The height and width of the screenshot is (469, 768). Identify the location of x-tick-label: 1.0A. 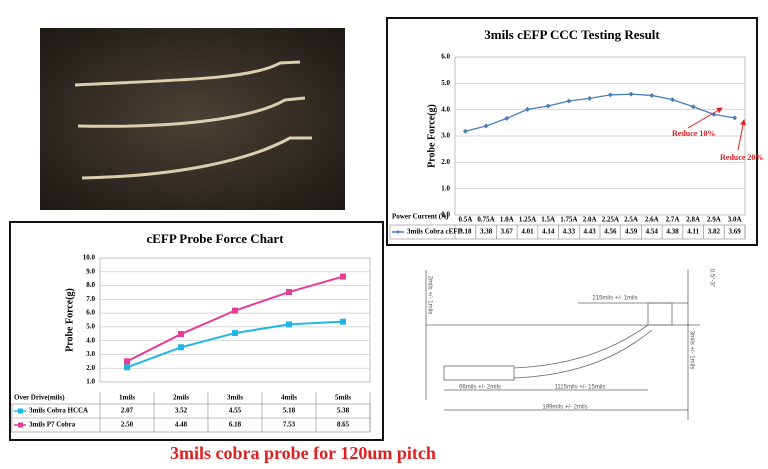
(507, 220).